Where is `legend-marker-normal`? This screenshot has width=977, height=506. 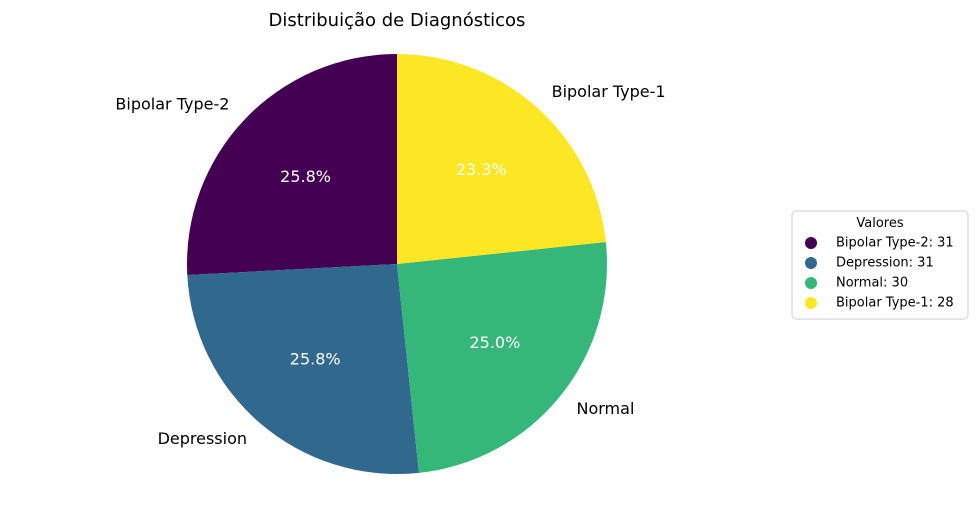 legend-marker-normal is located at coordinates (811, 283).